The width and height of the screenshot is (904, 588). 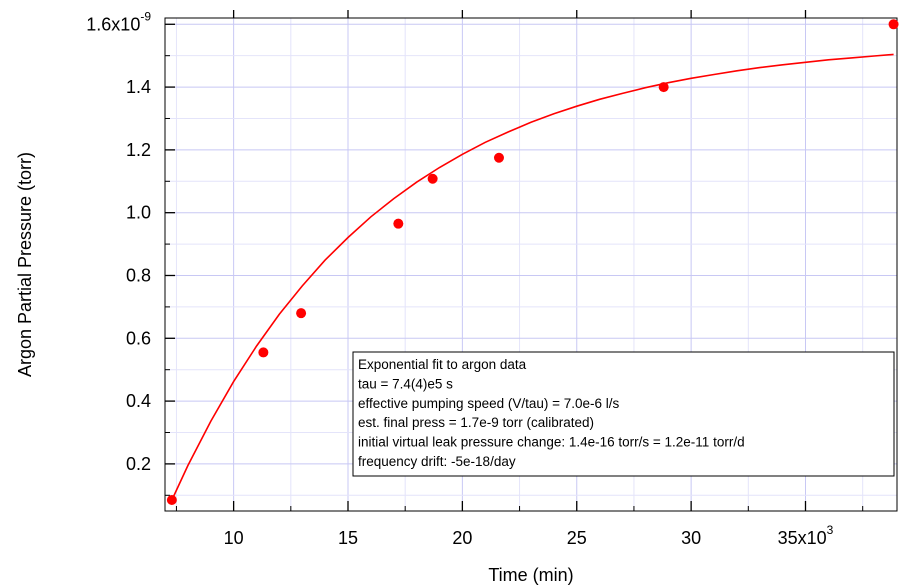 What do you see at coordinates (437, 461) in the screenshot?
I see `annotation-line: frequency drift: -5e-18/day` at bounding box center [437, 461].